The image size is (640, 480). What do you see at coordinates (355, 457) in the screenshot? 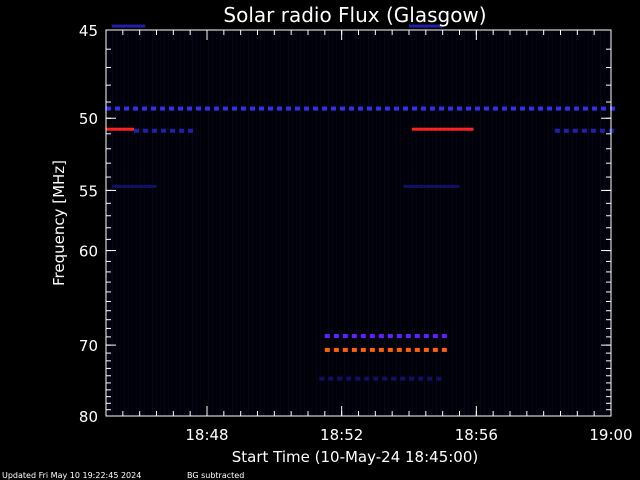
I see `x-axis-label: Start Time (10-May-24 18:45:00)` at bounding box center [355, 457].